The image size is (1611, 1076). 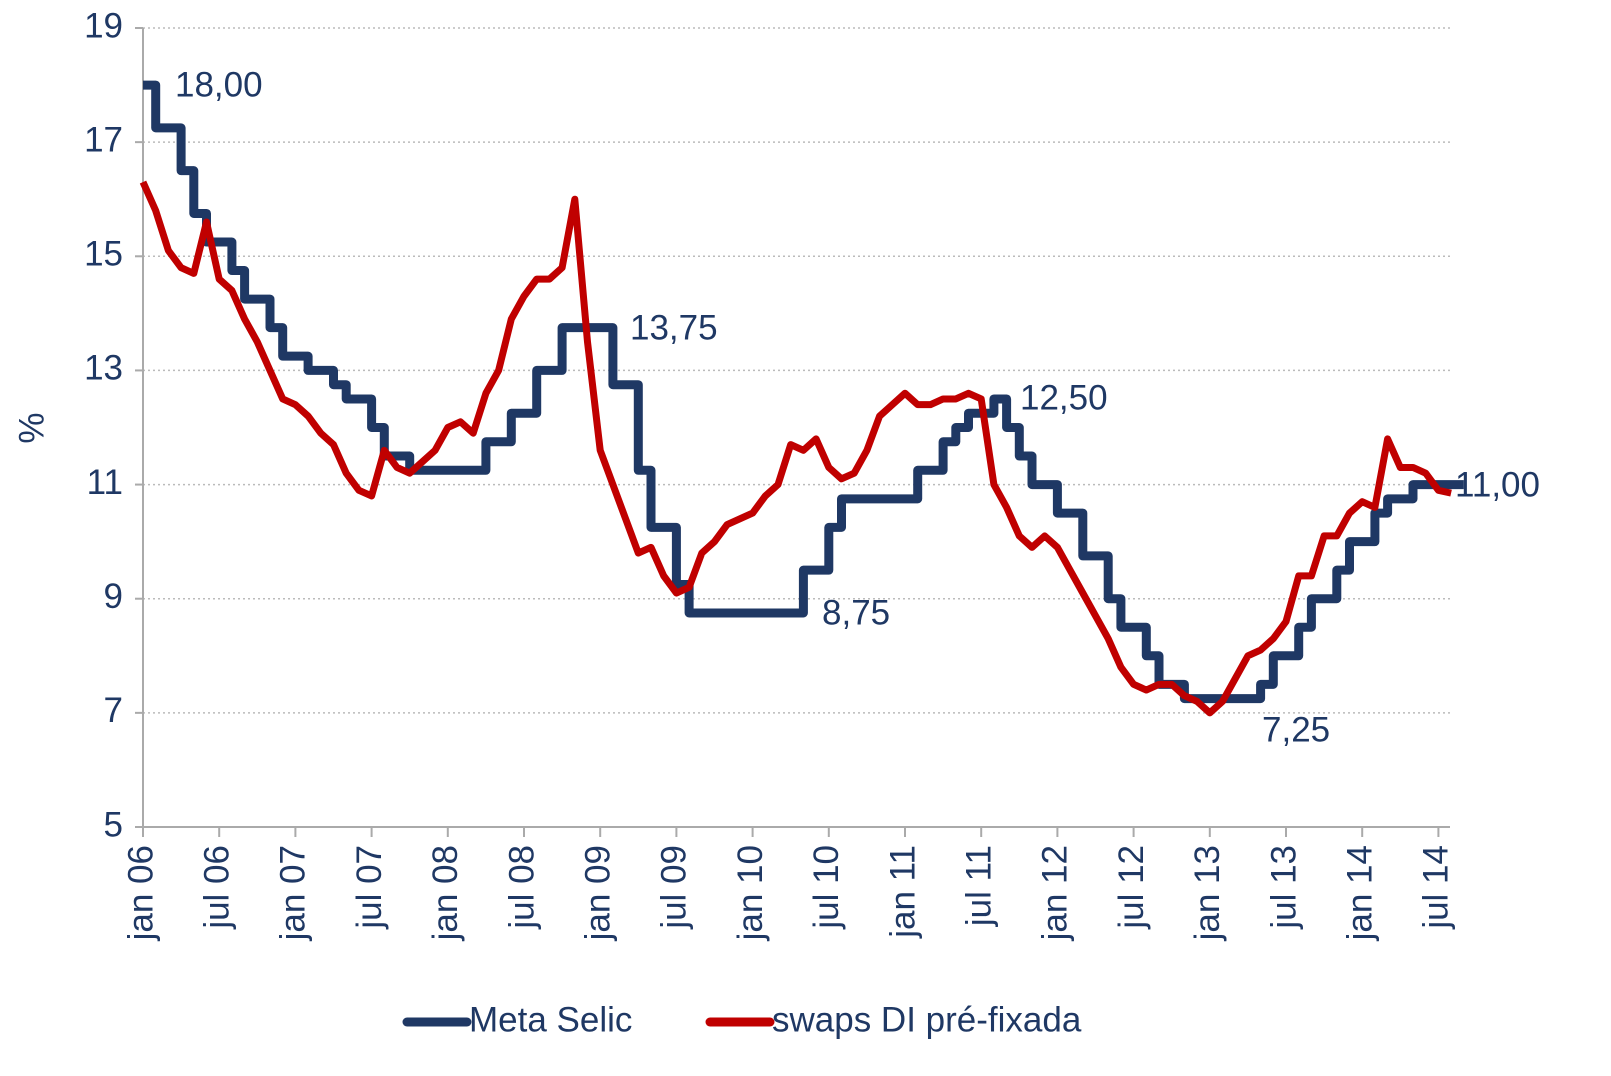 What do you see at coordinates (1436, 887) in the screenshot?
I see `x-tick-label: jul 14` at bounding box center [1436, 887].